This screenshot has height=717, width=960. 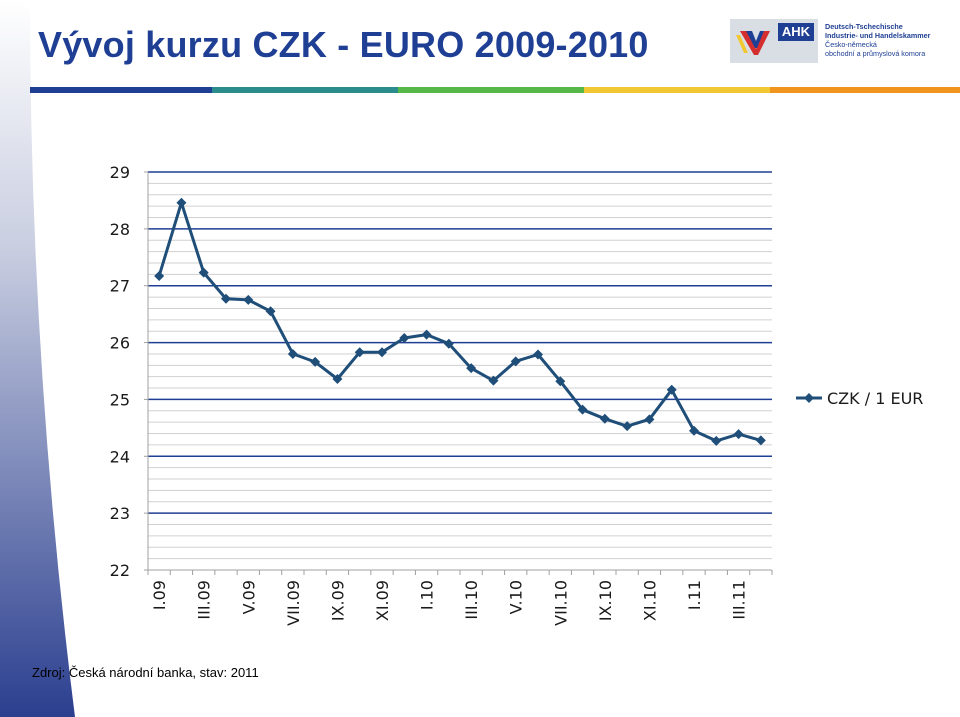 I want to click on x-tick-label: V.09, so click(x=248, y=597).